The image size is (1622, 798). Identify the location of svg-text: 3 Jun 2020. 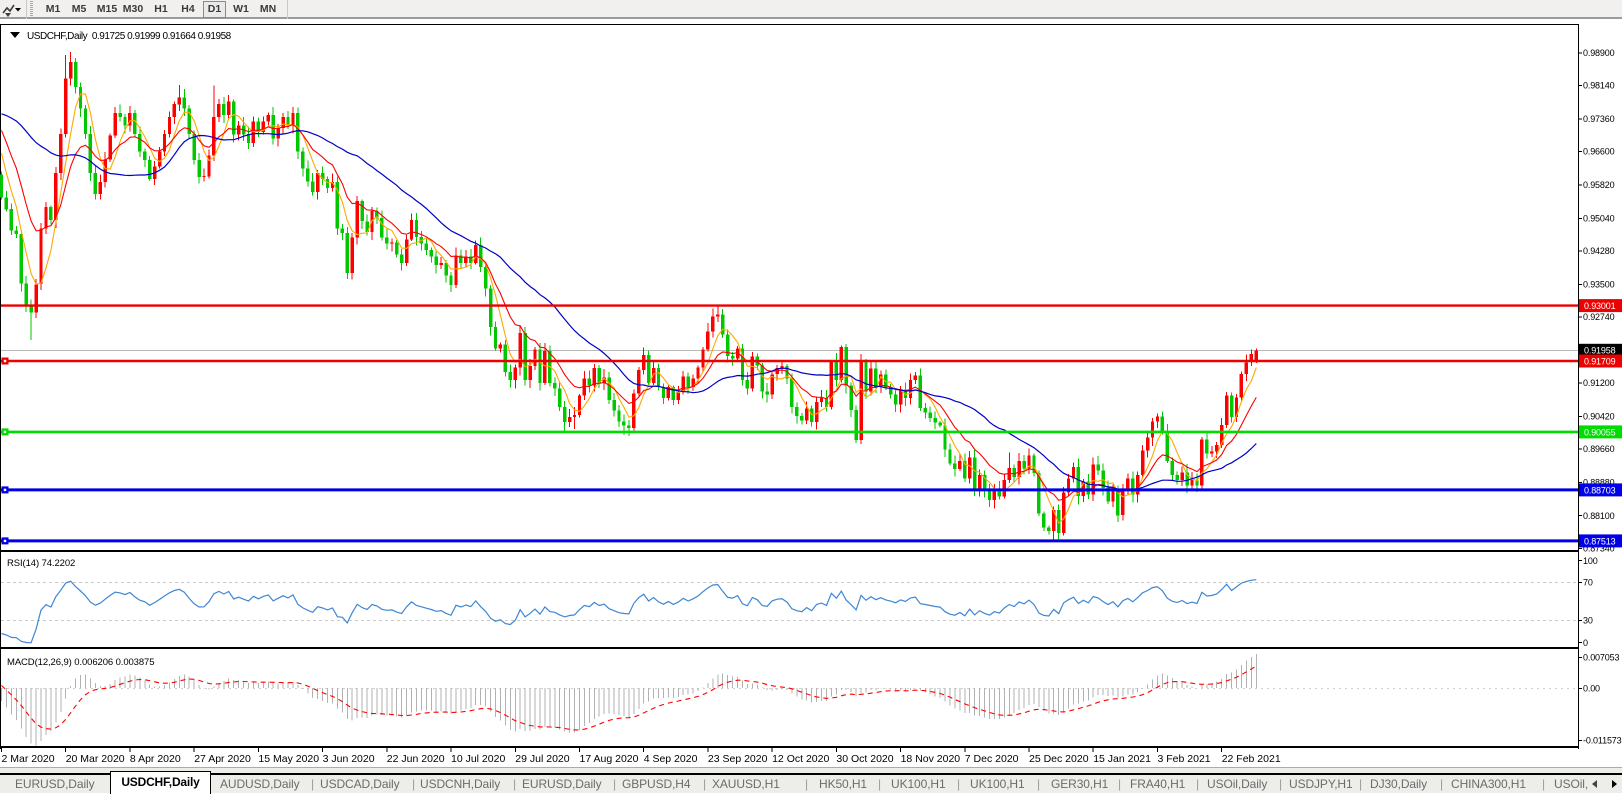
(349, 759).